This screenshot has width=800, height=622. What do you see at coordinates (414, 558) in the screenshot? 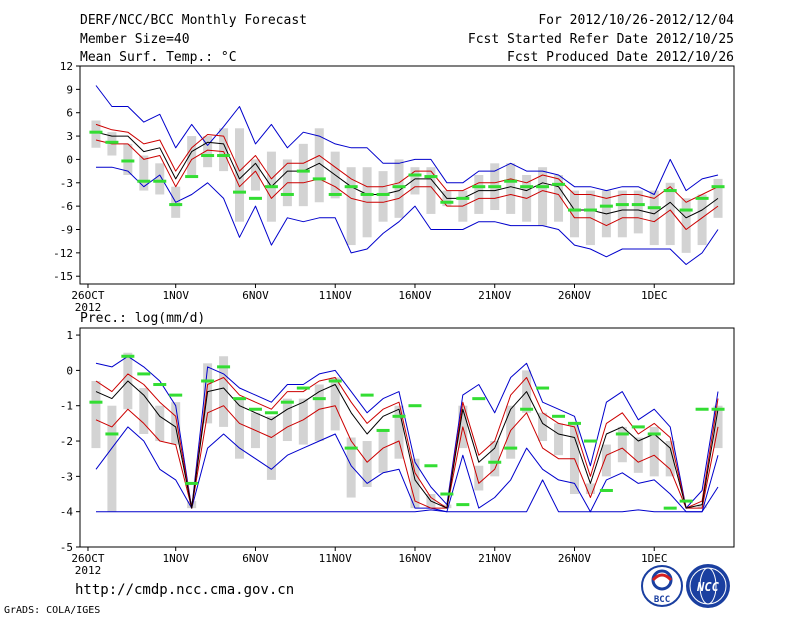
I see `prec-x-tick-label: 16NOV` at bounding box center [414, 558].